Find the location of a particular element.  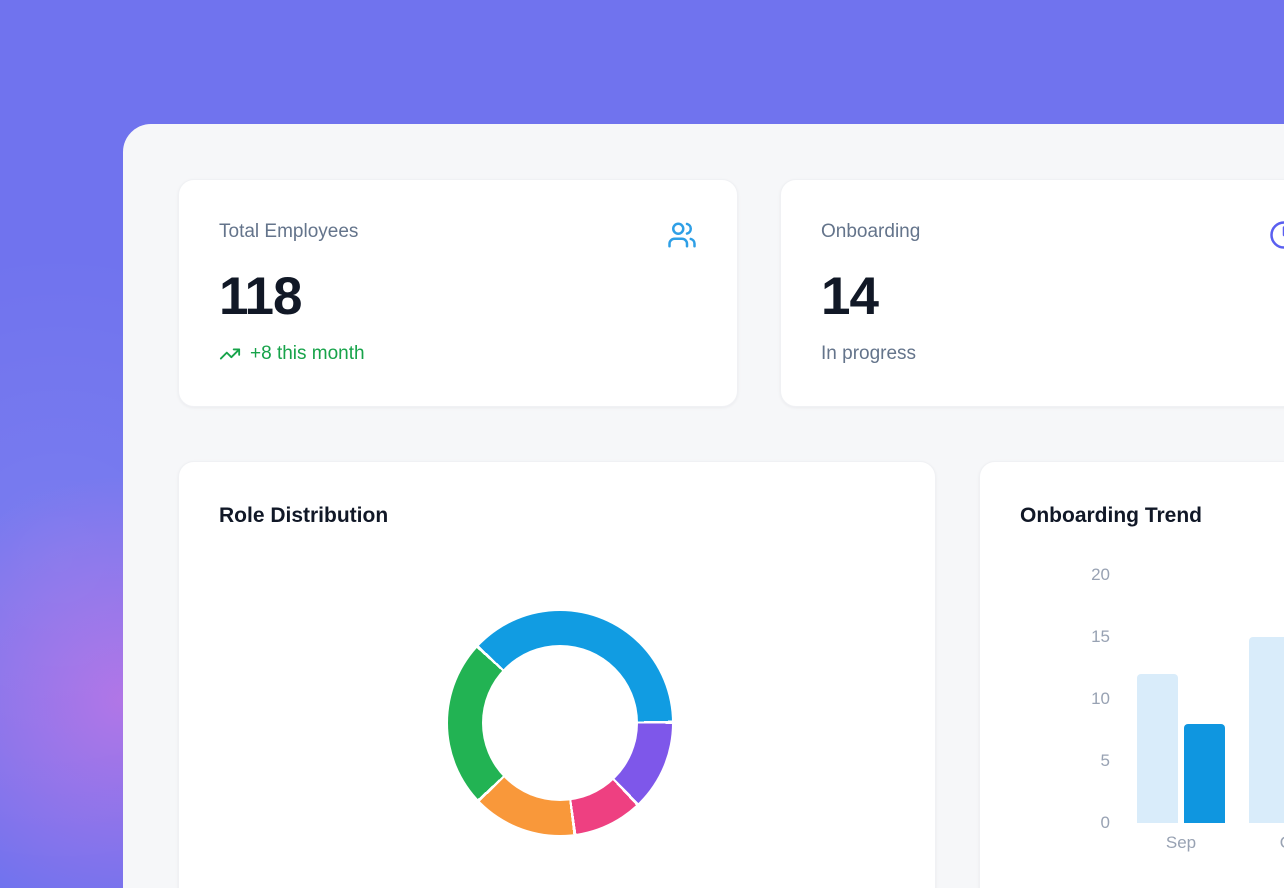

y-tick-label: 5 is located at coordinates (1105, 760).